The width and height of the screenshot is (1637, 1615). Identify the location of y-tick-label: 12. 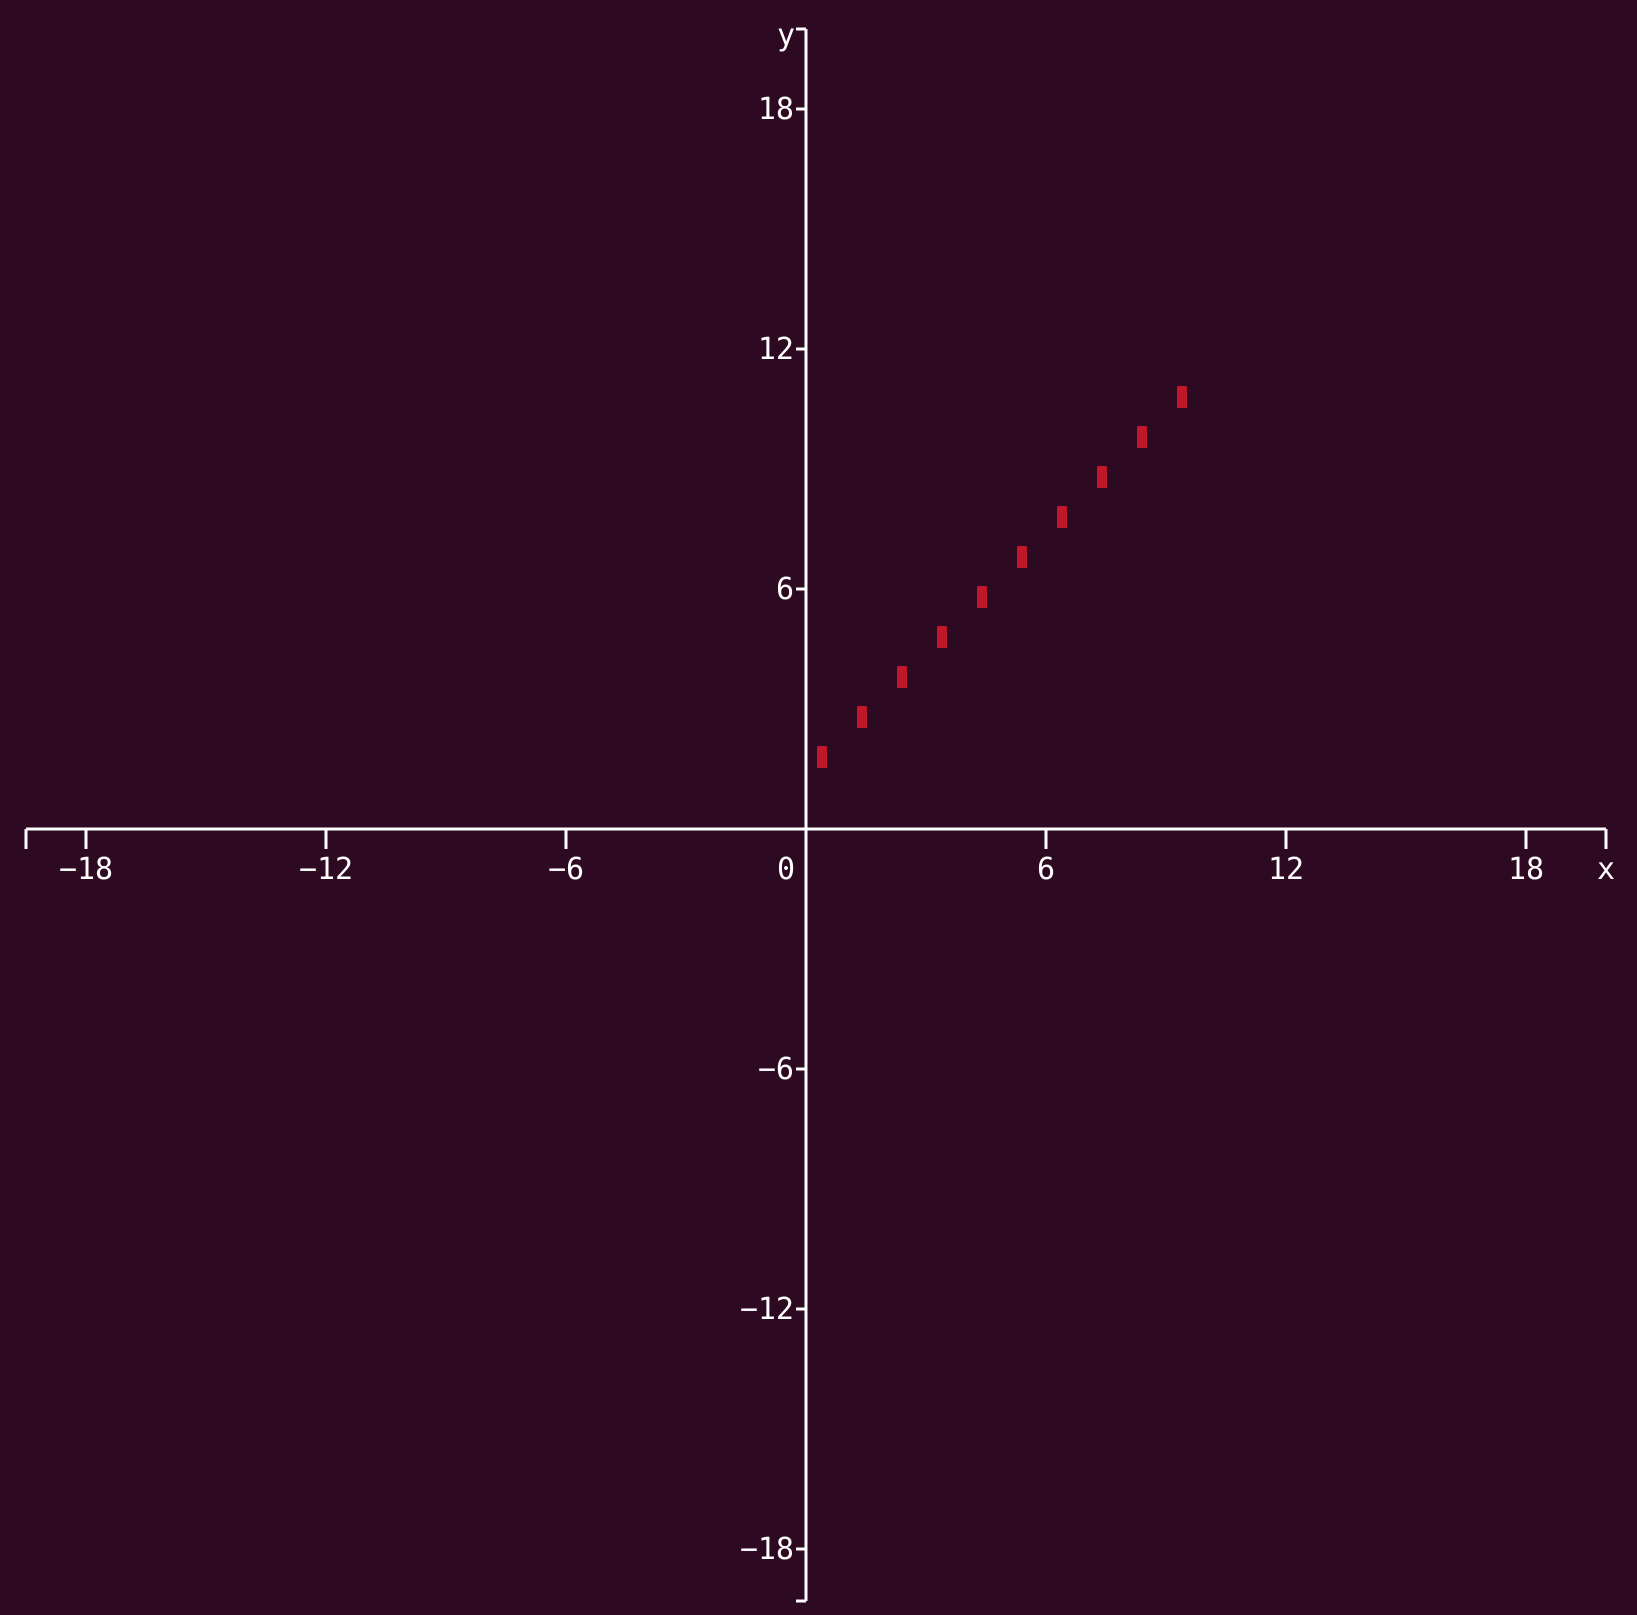
(776, 349).